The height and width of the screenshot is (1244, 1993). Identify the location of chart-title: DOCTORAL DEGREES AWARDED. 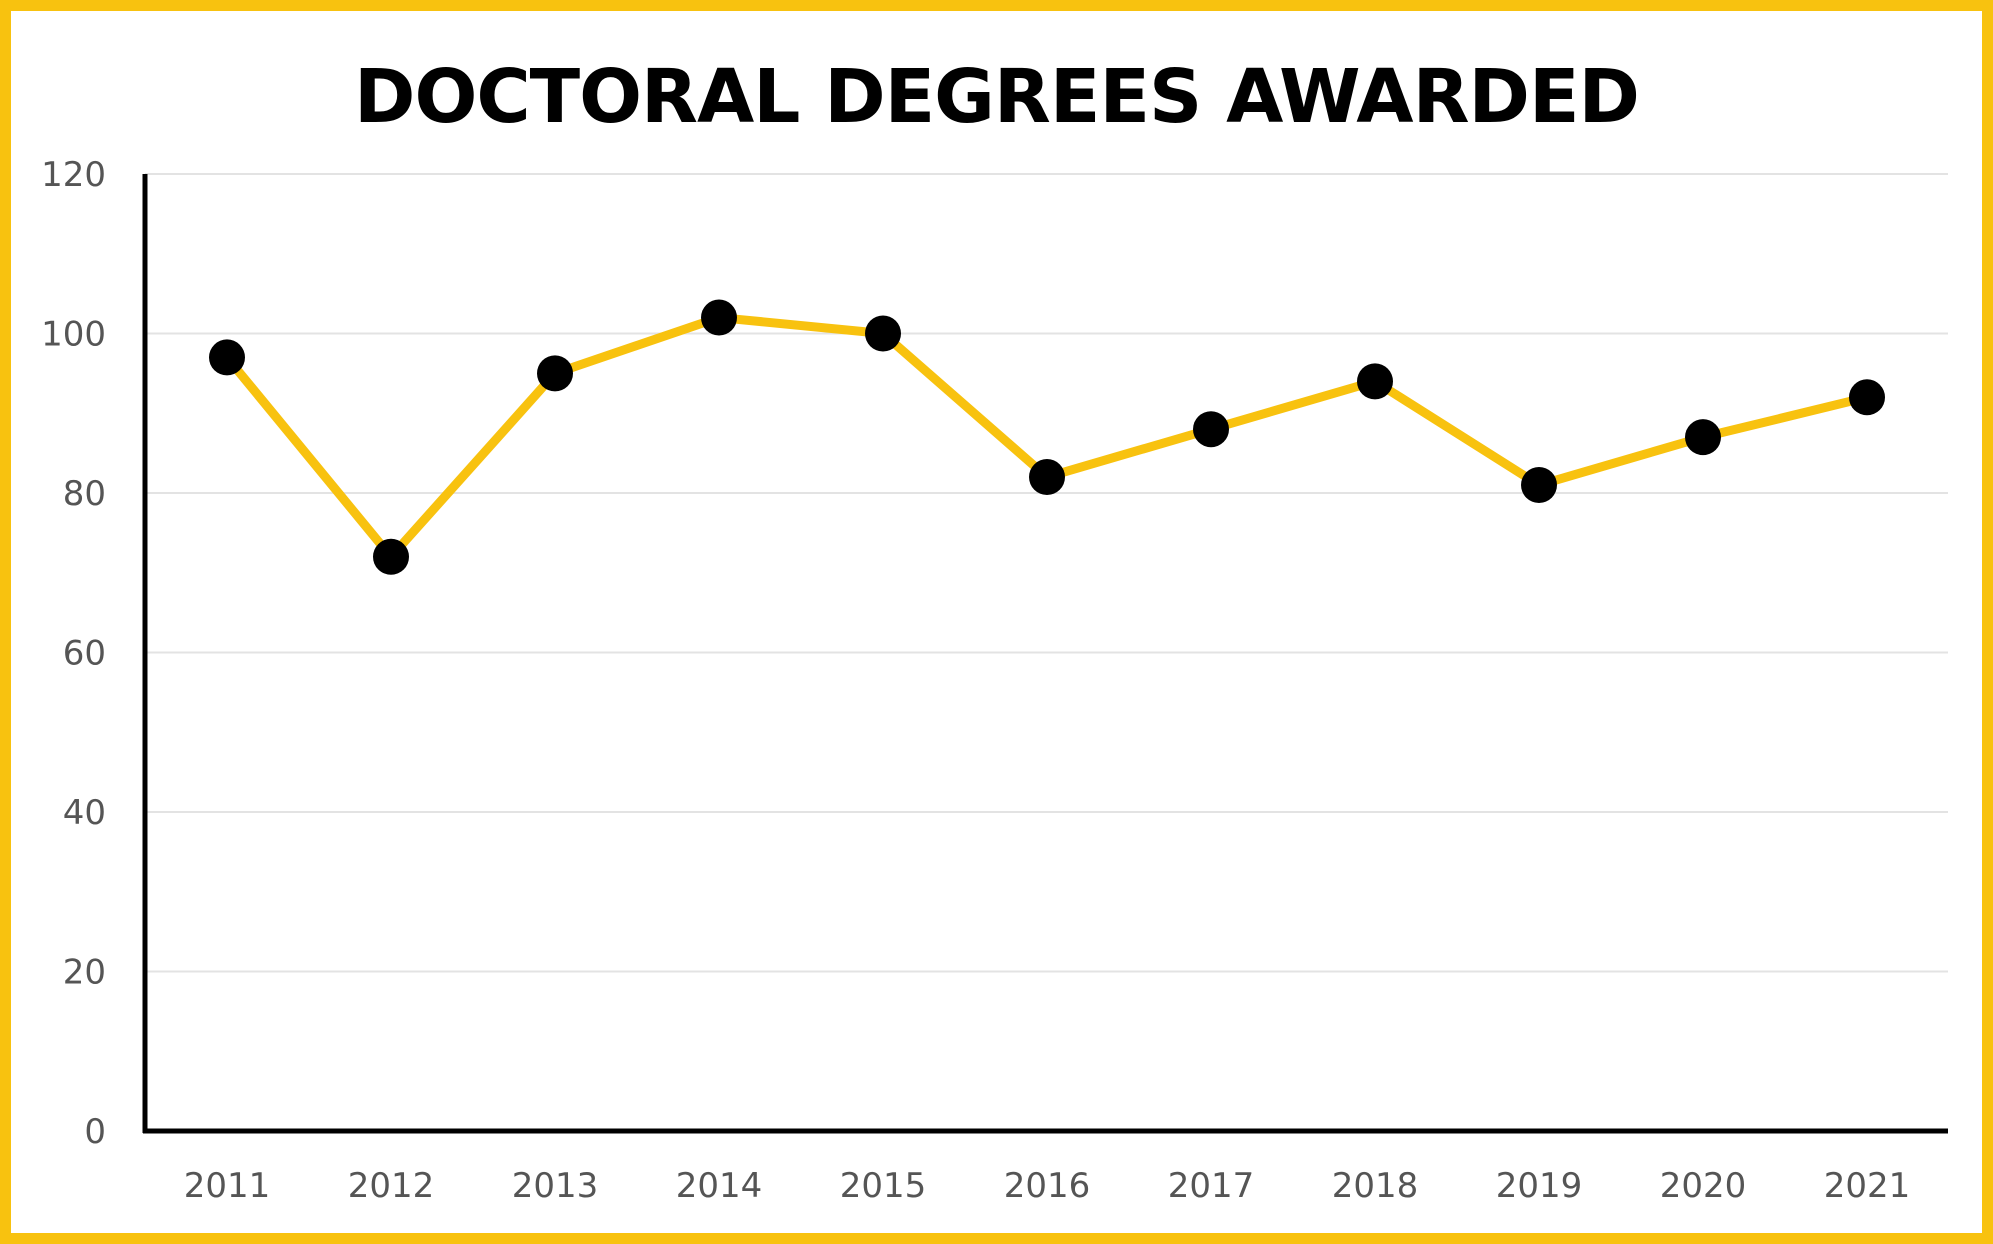
(997, 97).